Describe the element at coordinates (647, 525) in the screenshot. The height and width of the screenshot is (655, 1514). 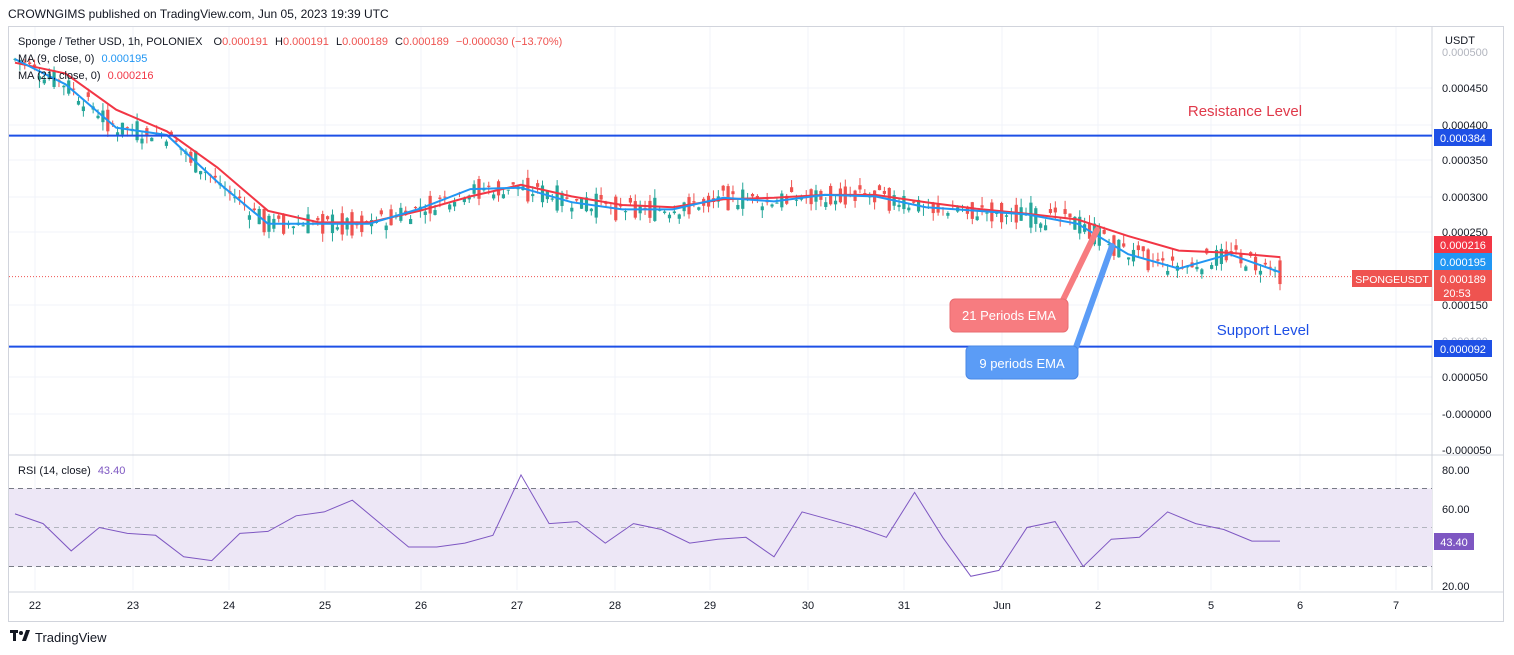
I see `rsi-line` at that location.